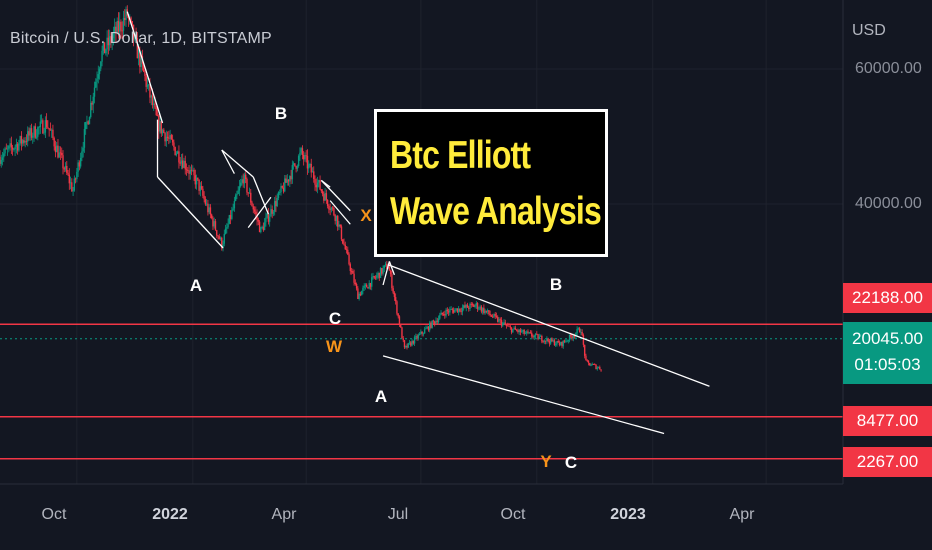  Describe the element at coordinates (546, 461) in the screenshot. I see `wave-label-y: Y` at that location.